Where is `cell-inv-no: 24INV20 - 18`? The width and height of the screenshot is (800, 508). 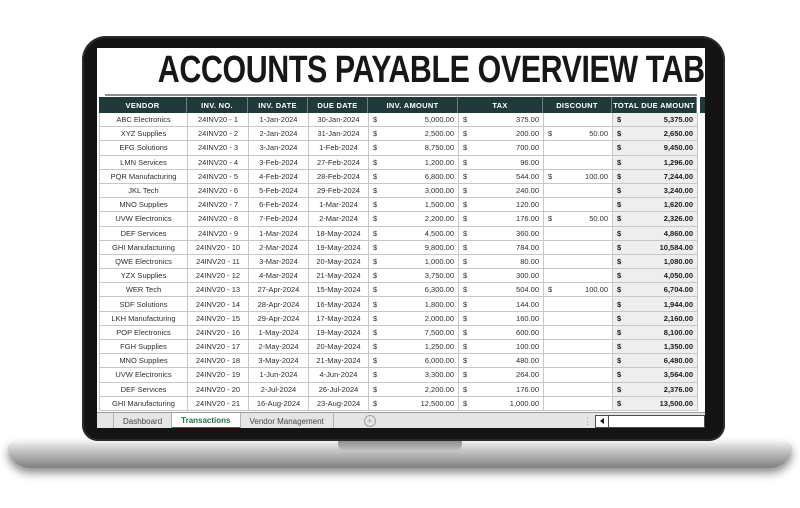 cell-inv-no: 24INV20 - 18 is located at coordinates (218, 361).